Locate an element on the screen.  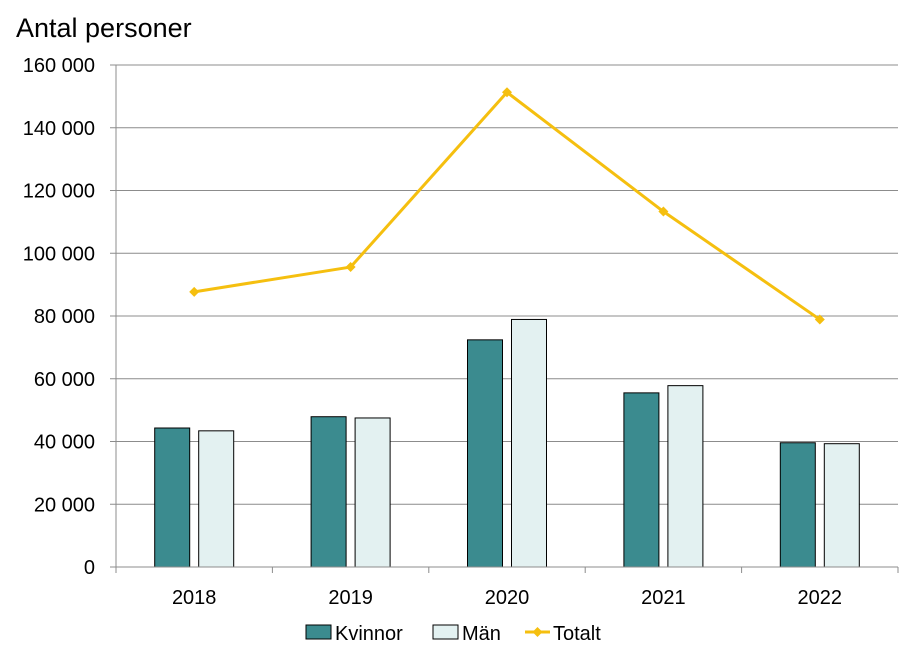
bar-m-n-2019 is located at coordinates (372, 492).